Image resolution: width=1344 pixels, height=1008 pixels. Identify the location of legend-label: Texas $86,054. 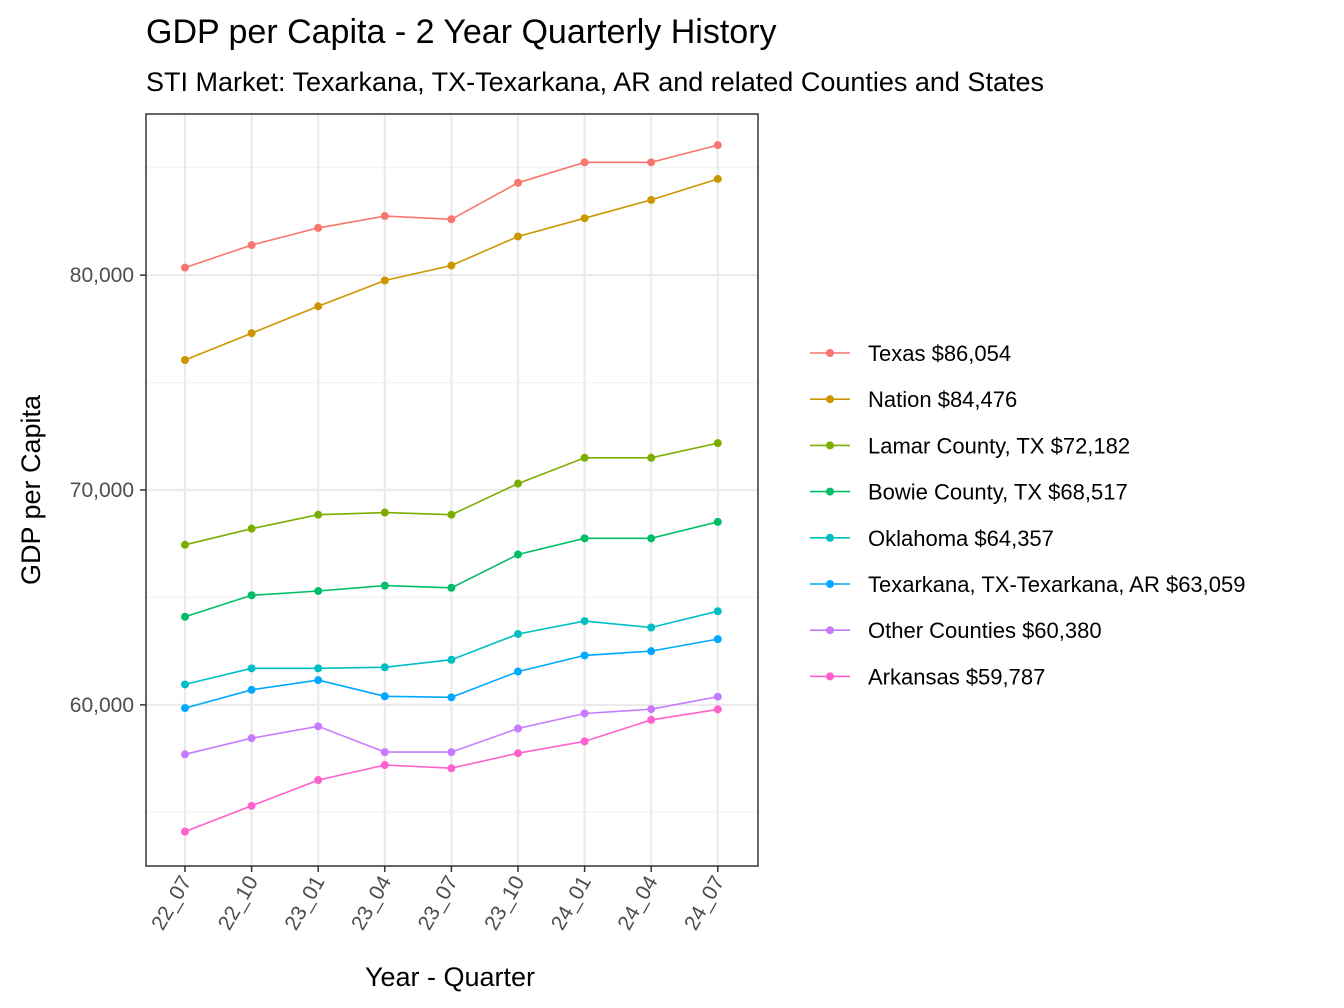
(939, 353).